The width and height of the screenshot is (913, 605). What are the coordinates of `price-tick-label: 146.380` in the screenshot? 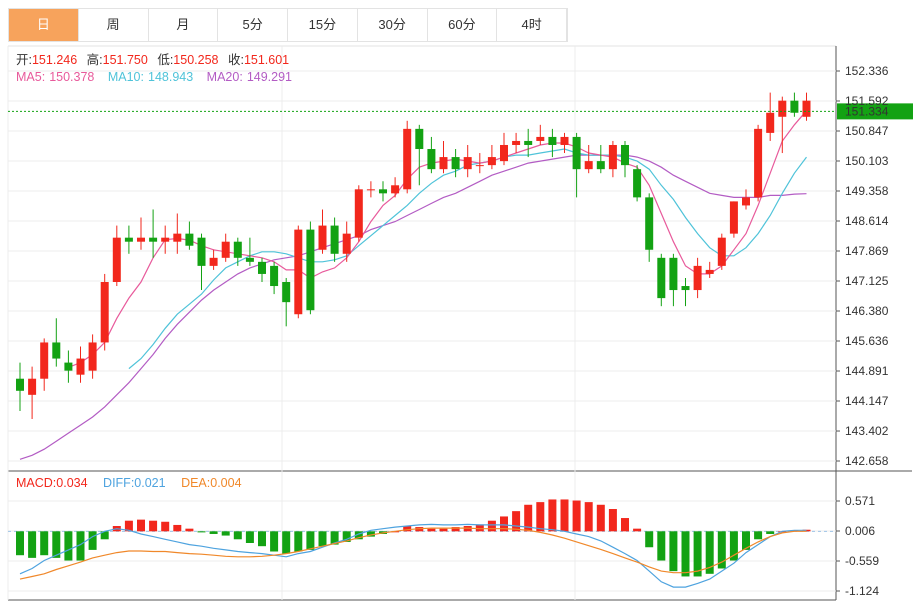 It's located at (867, 311).